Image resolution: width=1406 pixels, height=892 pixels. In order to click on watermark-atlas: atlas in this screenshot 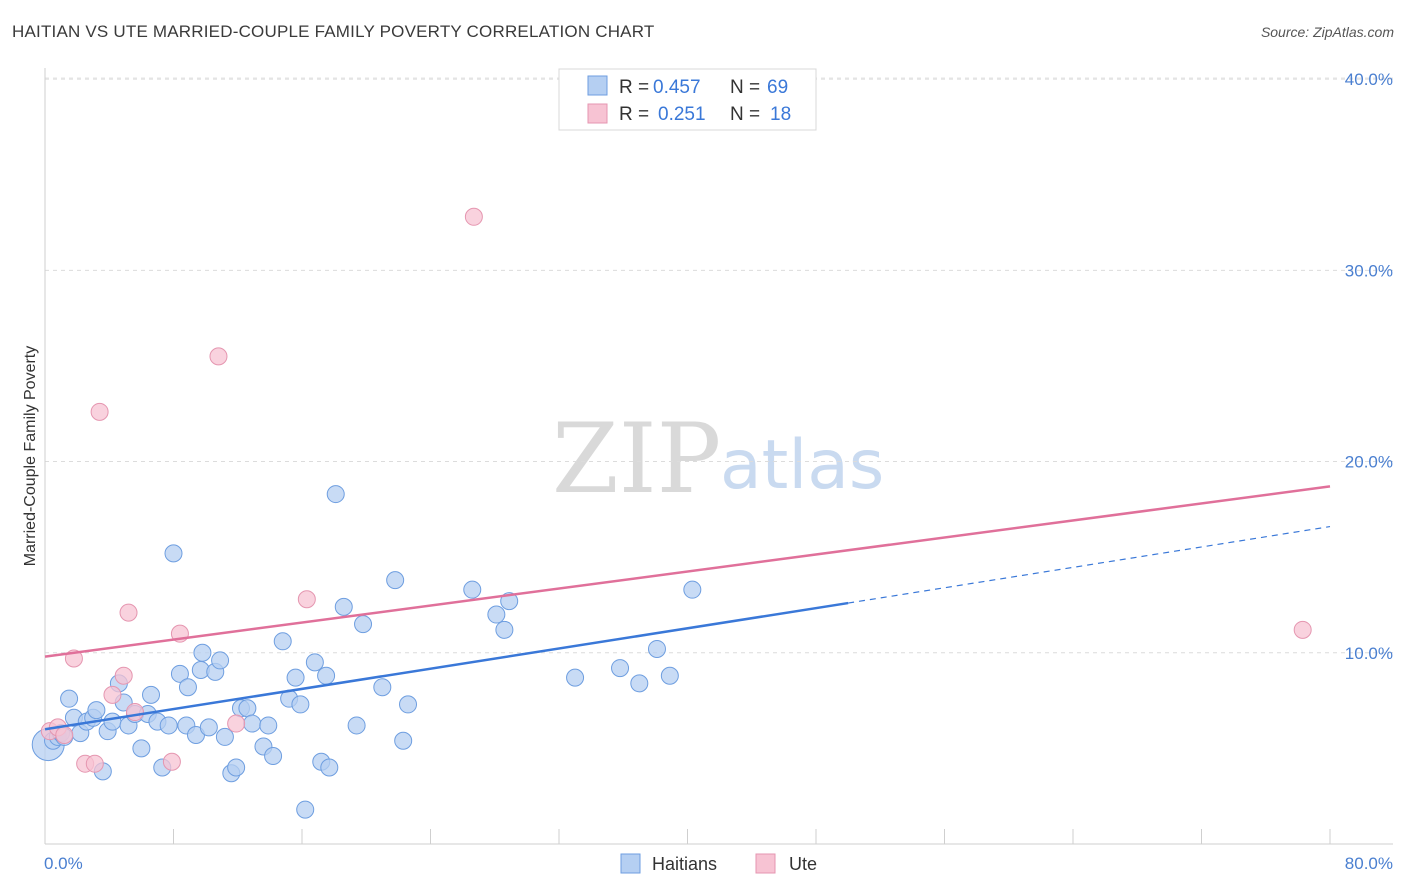, I will do `click(802, 465)`.